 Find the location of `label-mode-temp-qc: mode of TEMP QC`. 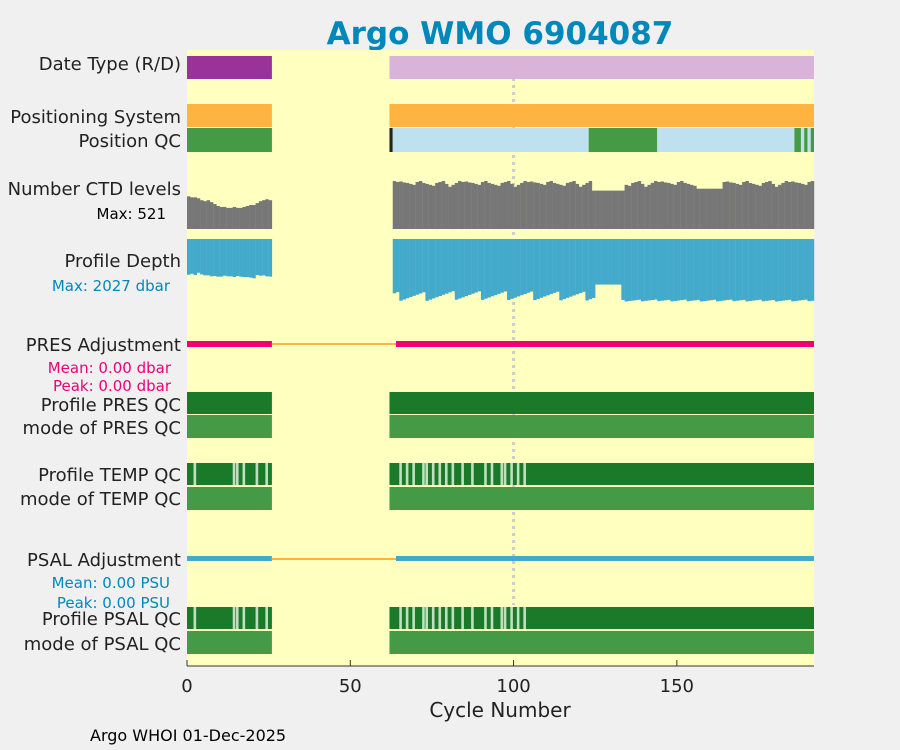

label-mode-temp-qc: mode of TEMP QC is located at coordinates (100, 499).